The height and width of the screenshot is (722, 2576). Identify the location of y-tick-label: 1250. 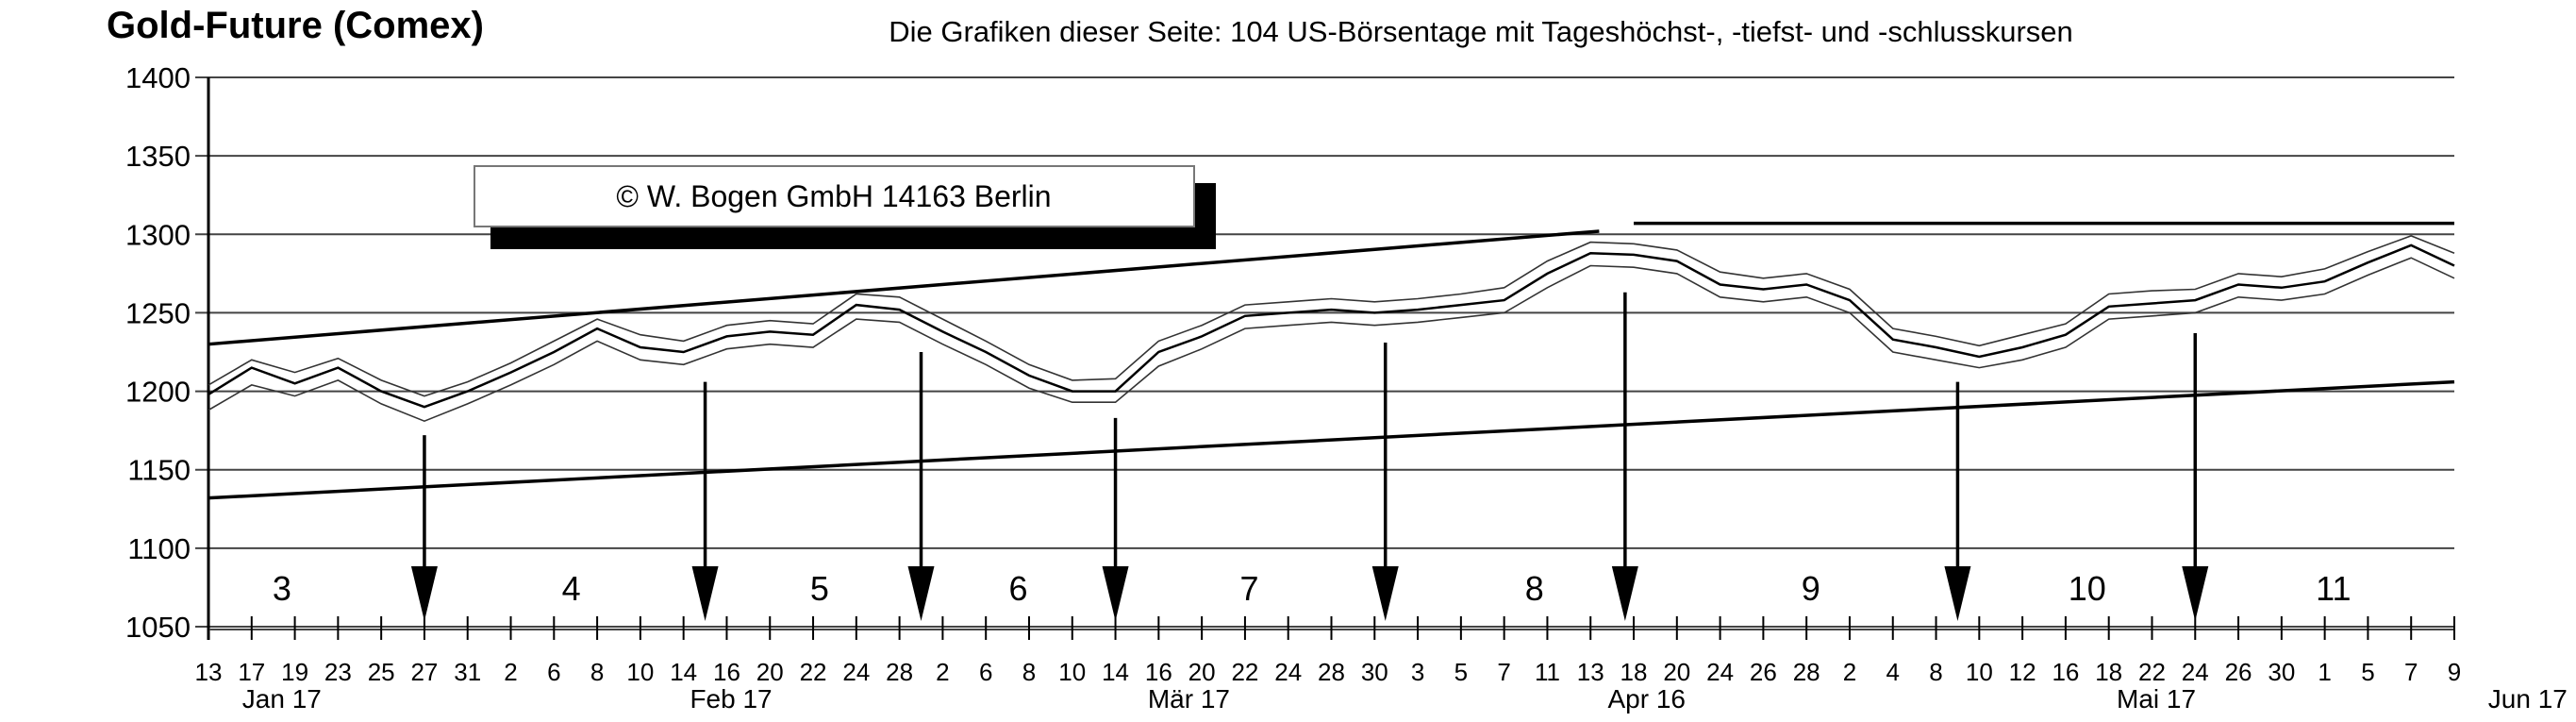
(158, 312).